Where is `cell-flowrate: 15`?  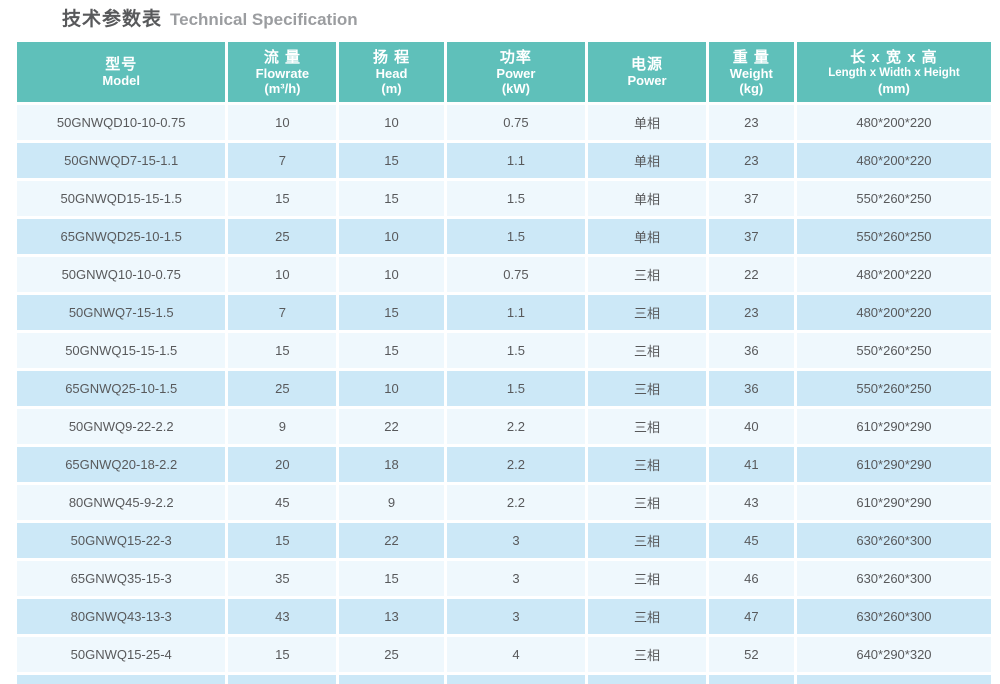
cell-flowrate: 15 is located at coordinates (282, 350).